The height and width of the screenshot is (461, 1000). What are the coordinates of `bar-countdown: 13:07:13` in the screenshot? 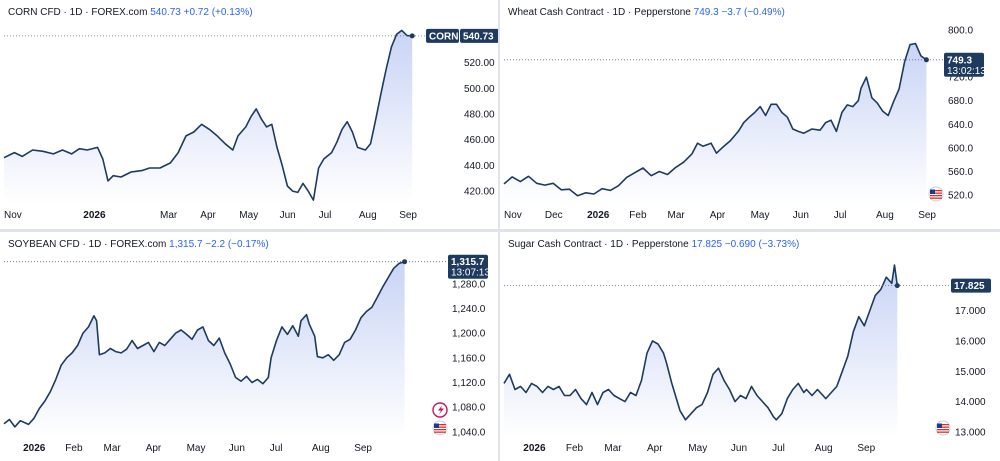 It's located at (470, 273).